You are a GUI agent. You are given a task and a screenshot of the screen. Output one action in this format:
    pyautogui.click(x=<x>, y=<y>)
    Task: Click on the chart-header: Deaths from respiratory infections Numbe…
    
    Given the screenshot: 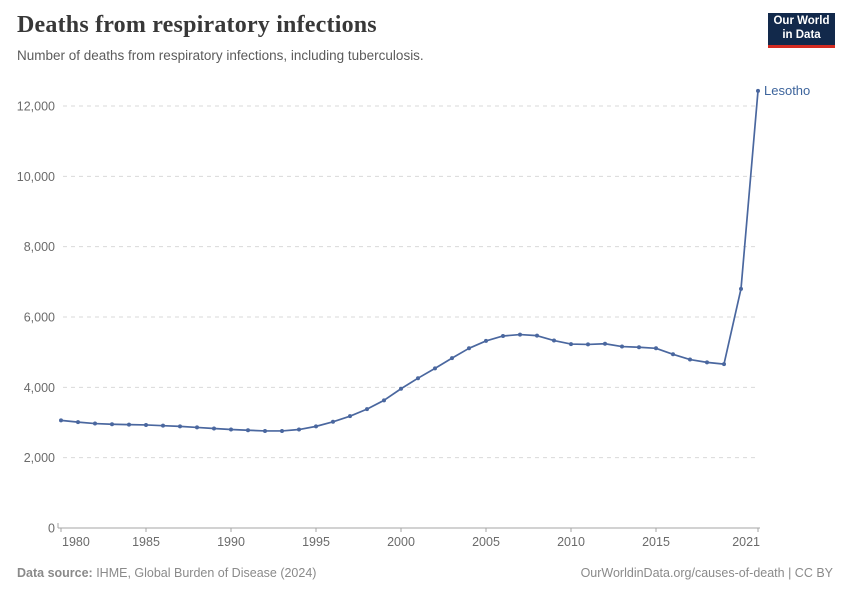 What is the action you would take?
    pyautogui.click(x=383, y=37)
    